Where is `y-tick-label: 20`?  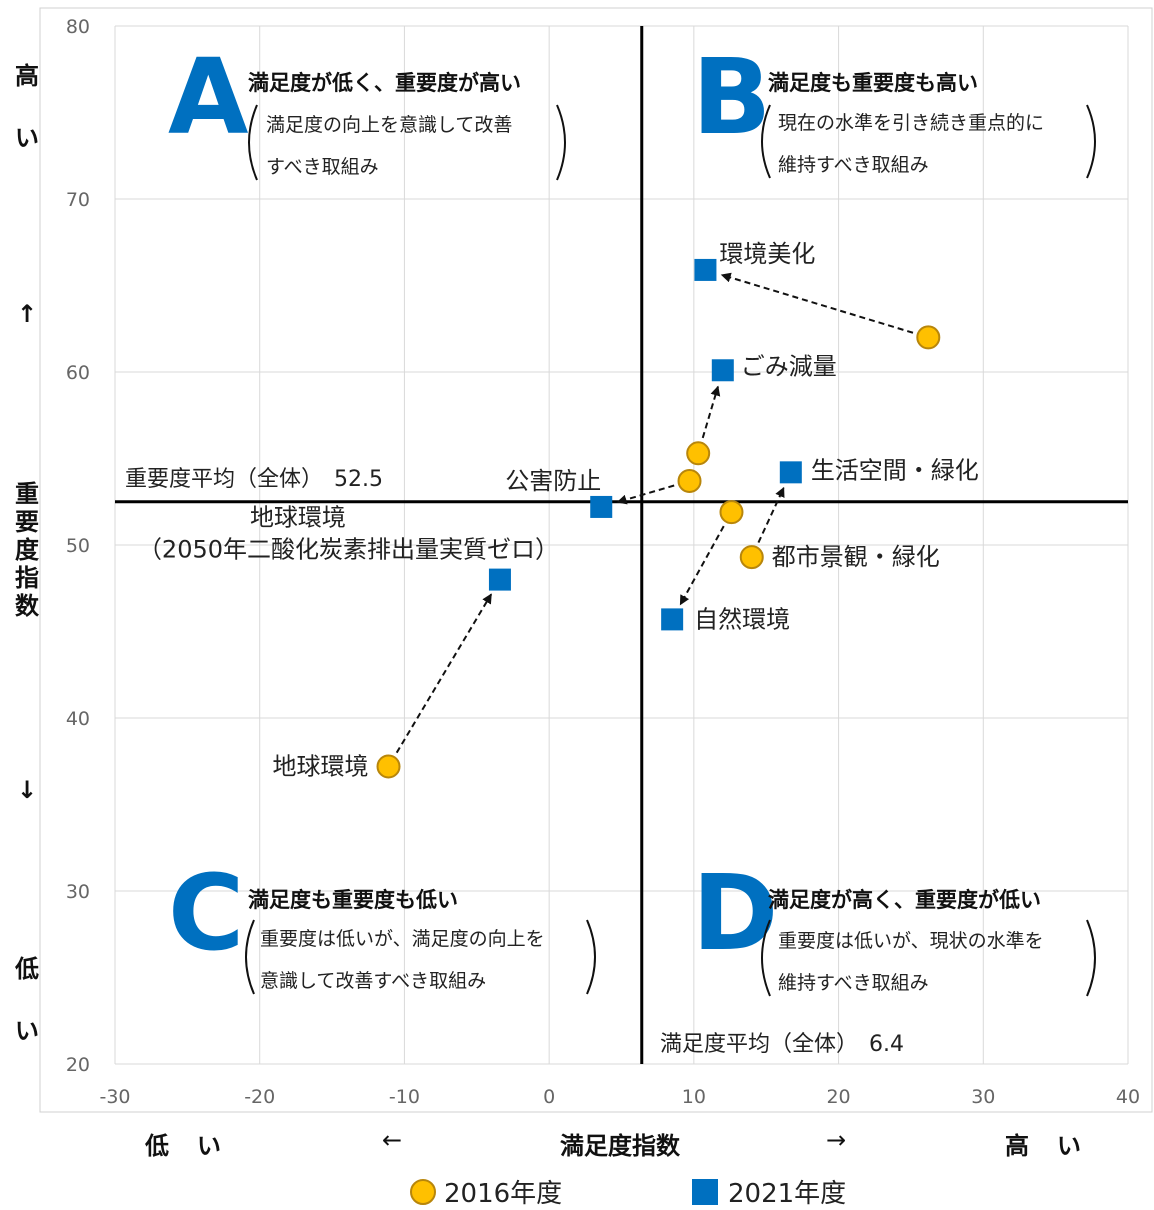
y-tick-label: 20 is located at coordinates (78, 1065).